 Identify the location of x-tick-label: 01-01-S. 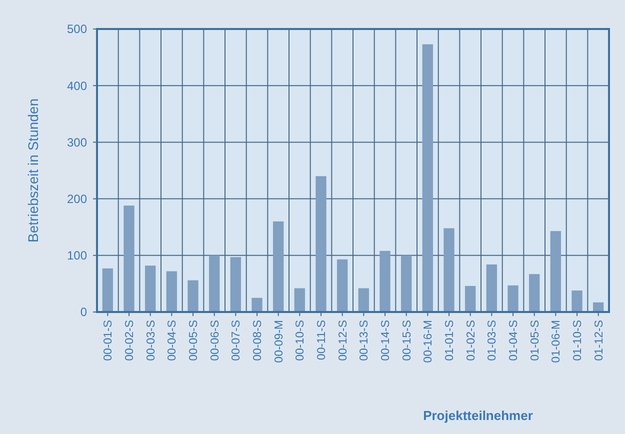
(450, 340).